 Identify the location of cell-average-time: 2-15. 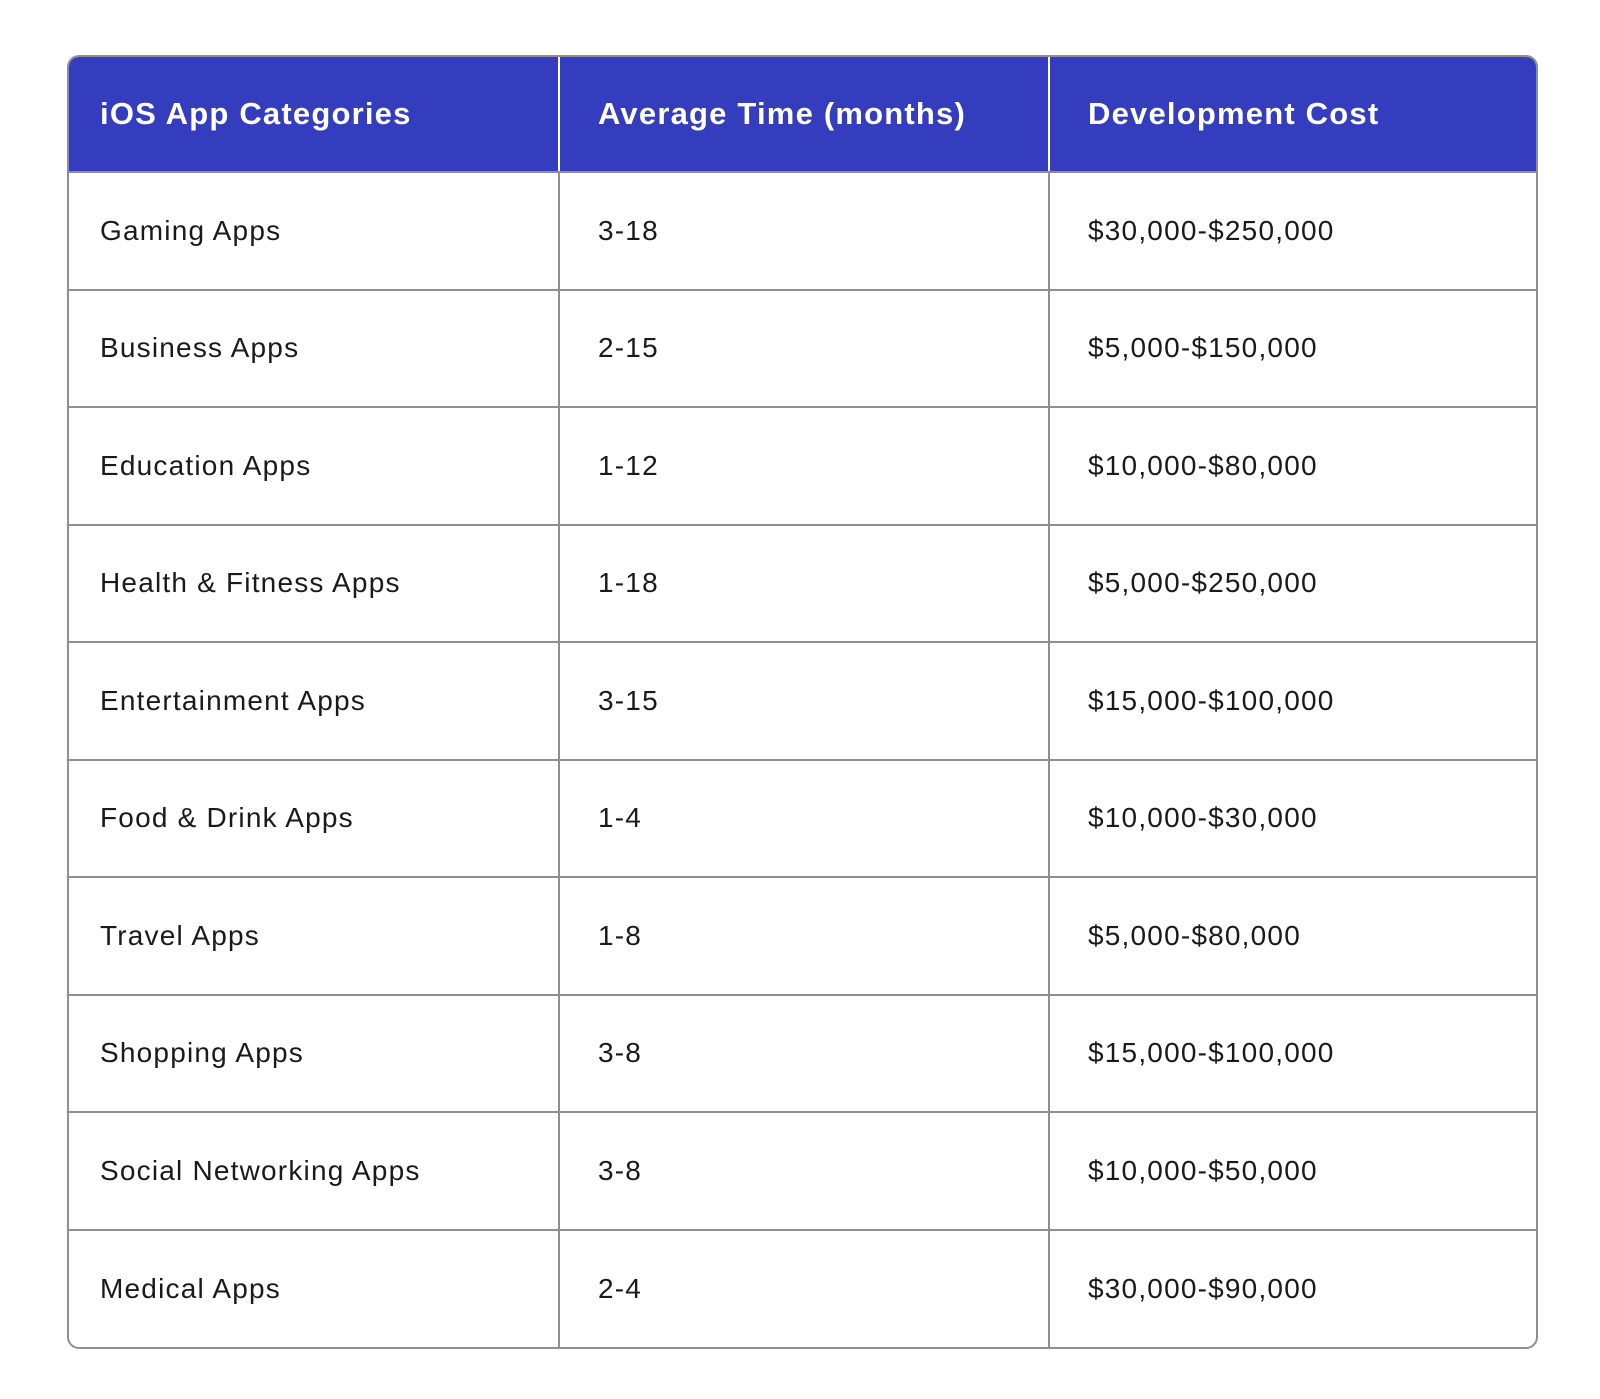
(804, 348).